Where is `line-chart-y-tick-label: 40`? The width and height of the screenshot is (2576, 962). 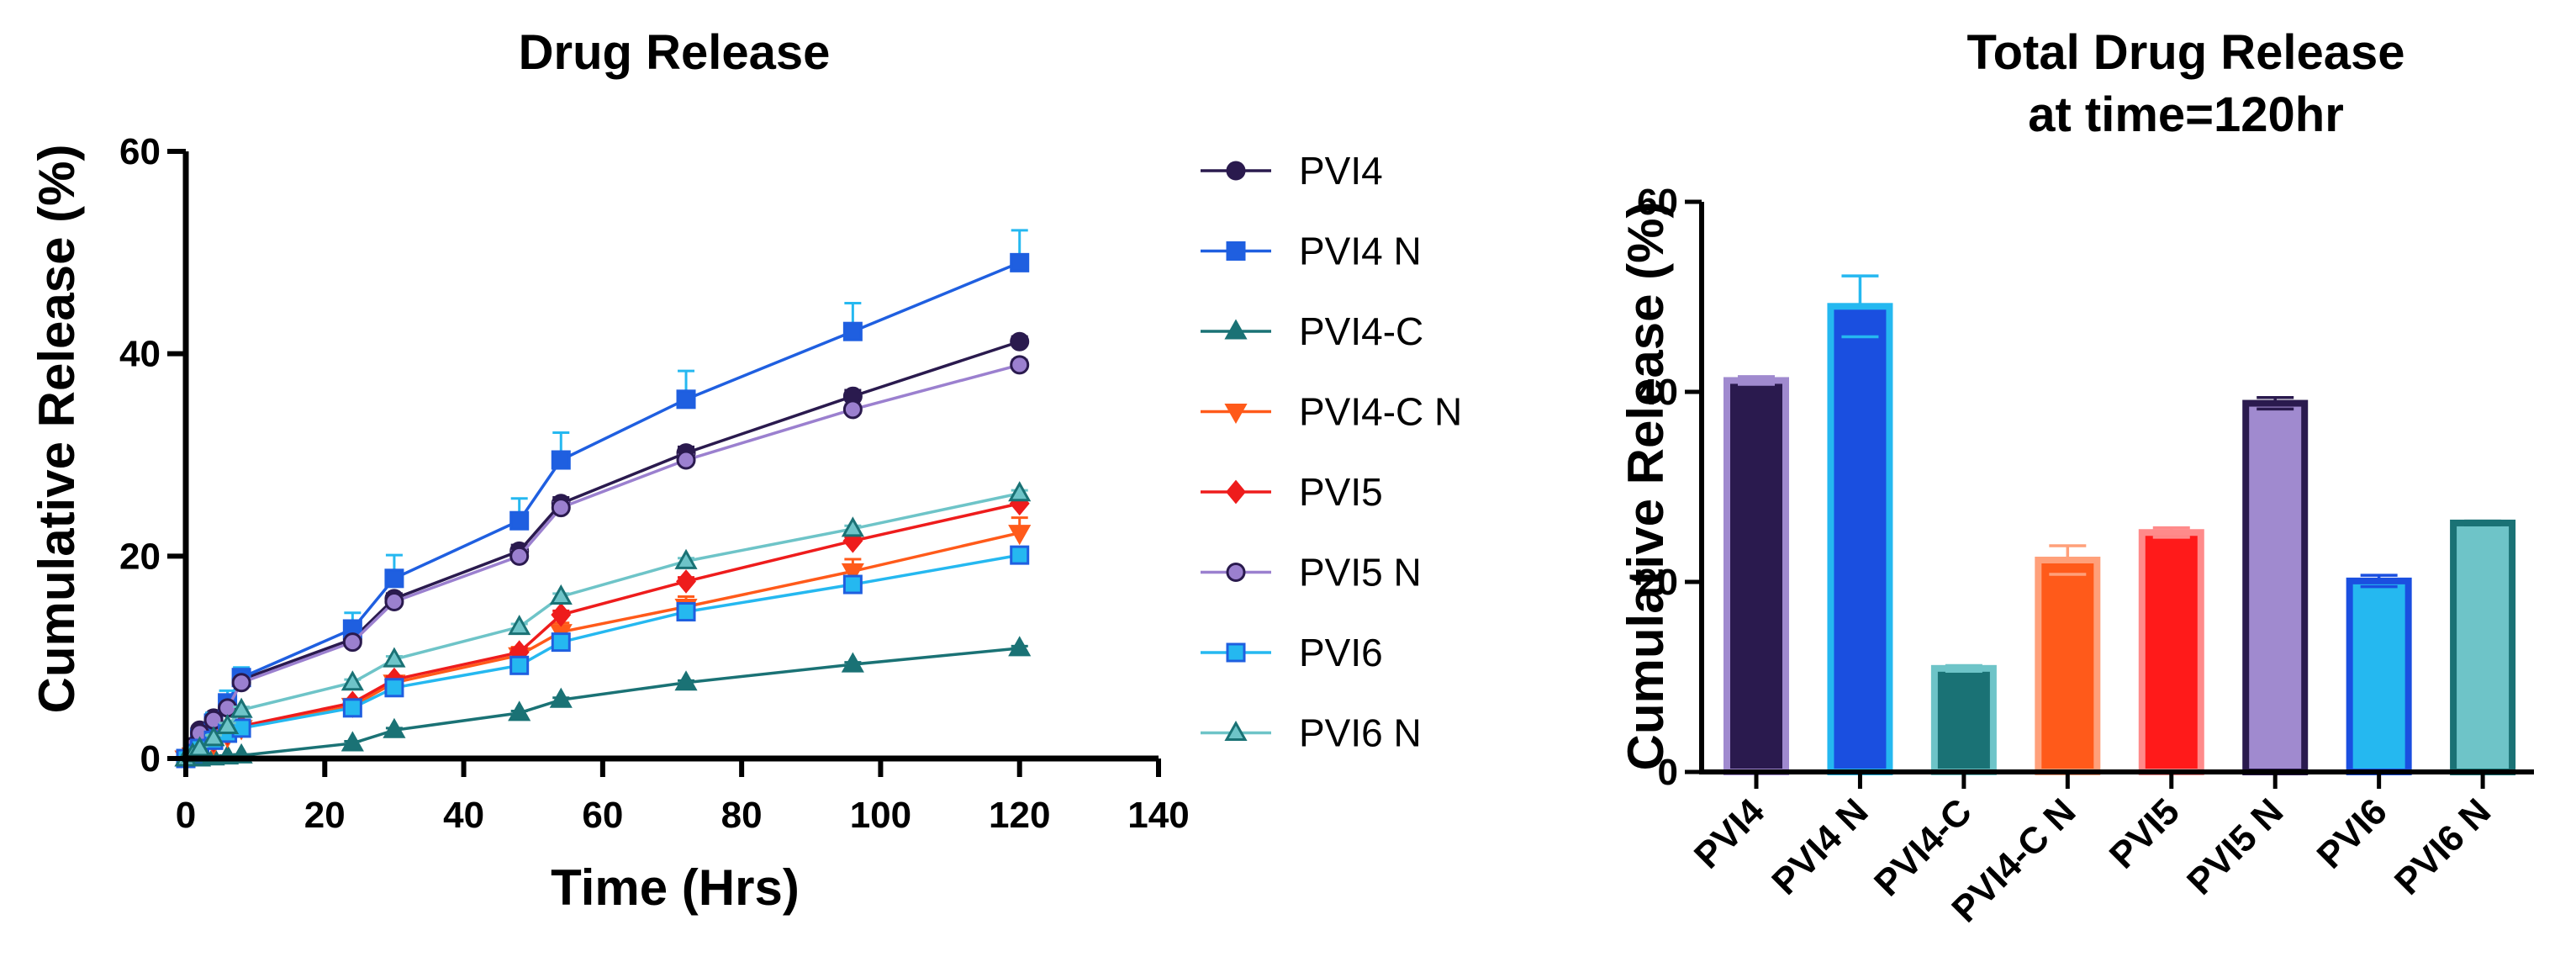
line-chart-y-tick-label: 40 is located at coordinates (140, 355).